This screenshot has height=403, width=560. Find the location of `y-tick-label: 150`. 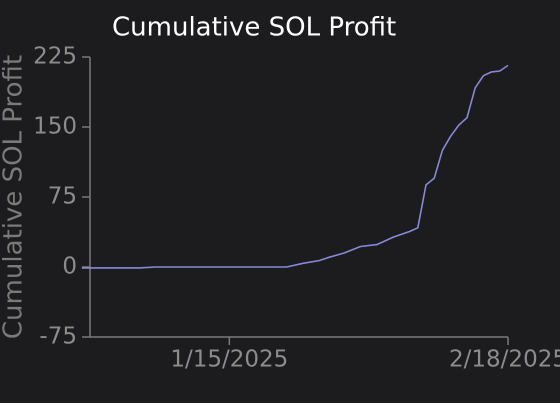

y-tick-label: 150 is located at coordinates (55, 127).